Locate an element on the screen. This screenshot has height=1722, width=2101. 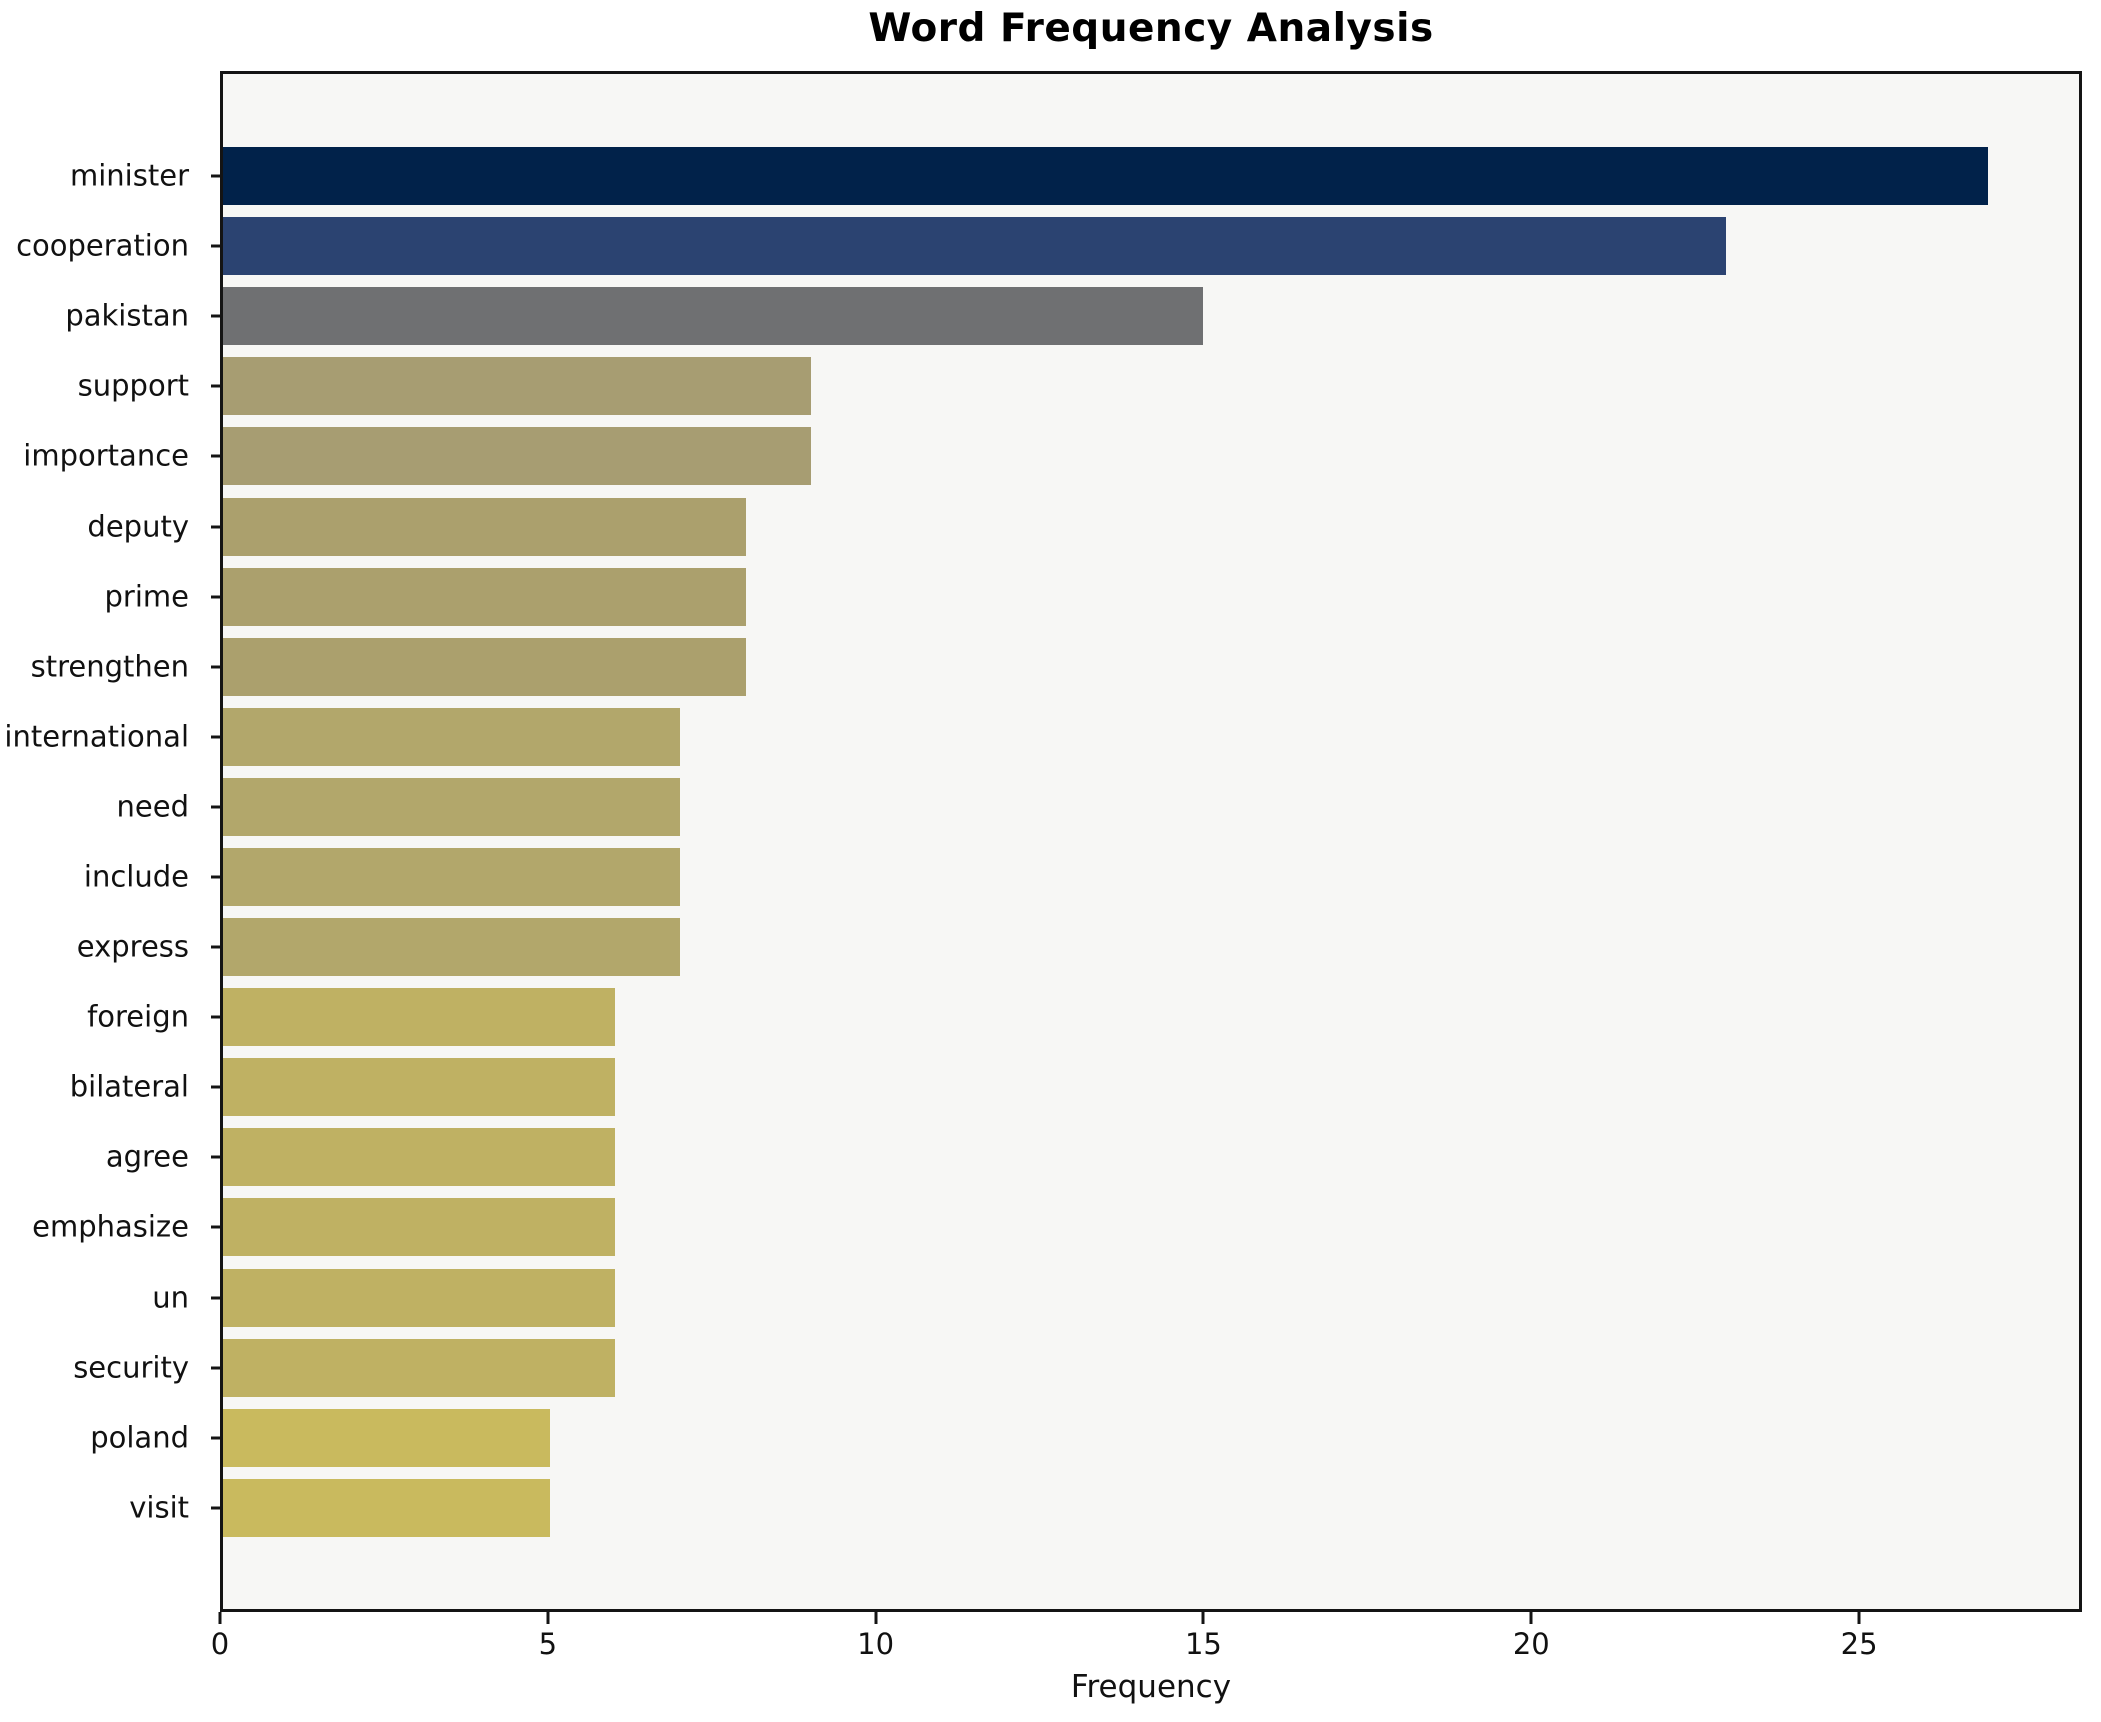
y-tick-mark-minister is located at coordinates (217, 176).